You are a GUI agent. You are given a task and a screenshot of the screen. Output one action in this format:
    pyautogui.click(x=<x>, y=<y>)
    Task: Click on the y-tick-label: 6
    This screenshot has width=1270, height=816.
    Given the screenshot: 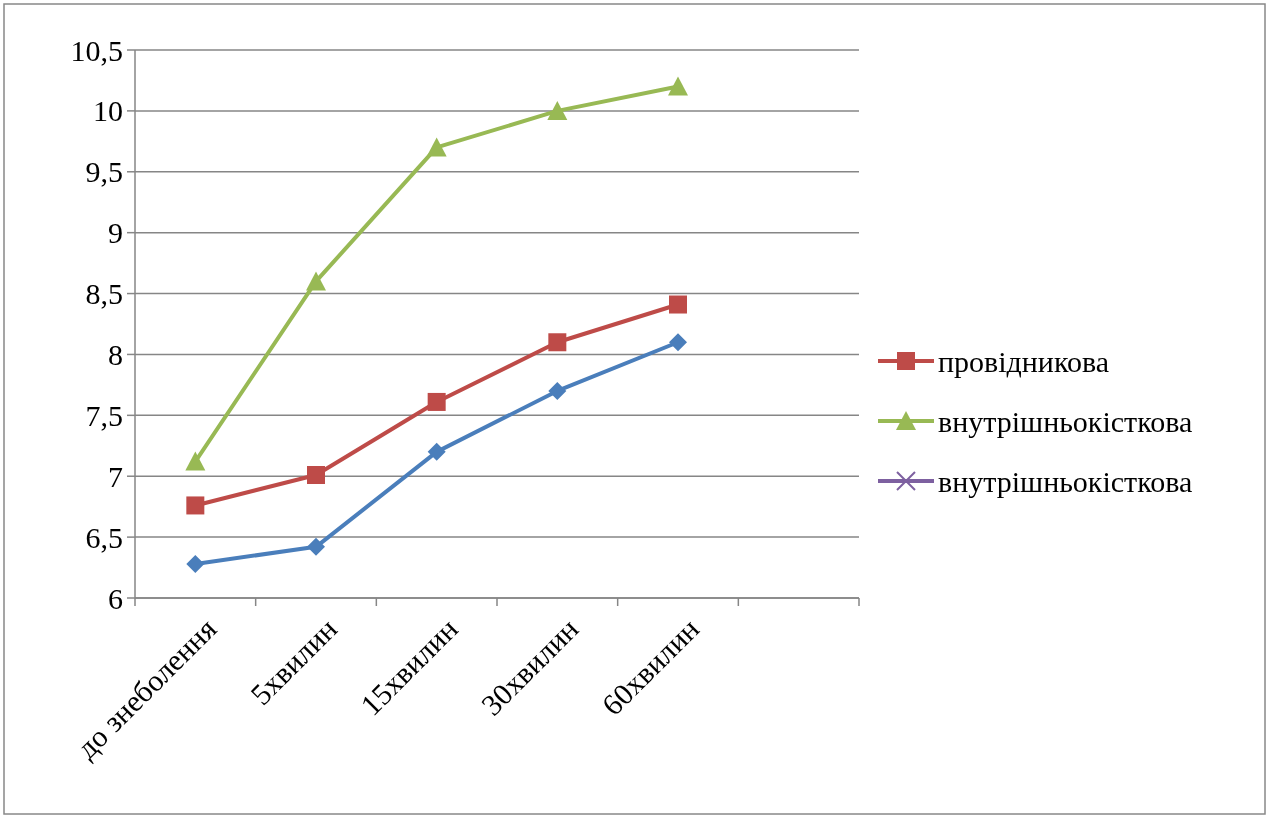 What is the action you would take?
    pyautogui.click(x=115, y=598)
    